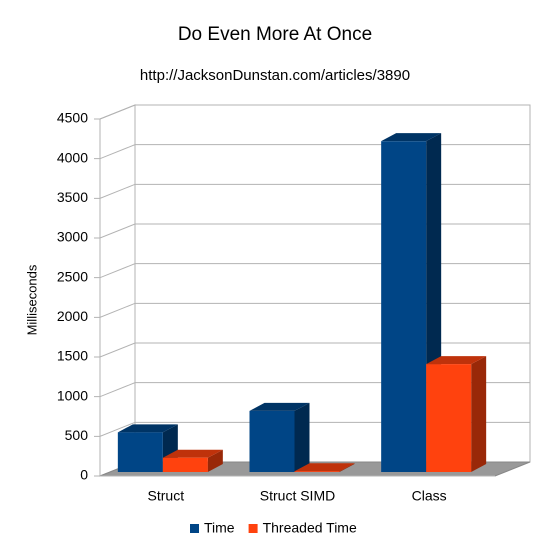  I want to click on y-tick-label: 4000, so click(72, 157).